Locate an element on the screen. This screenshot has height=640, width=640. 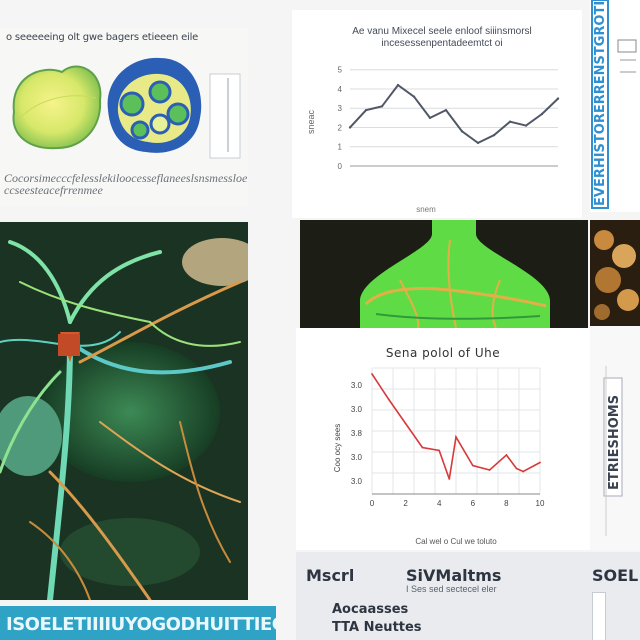
decay-chart-xtick: 4 is located at coordinates (439, 503).